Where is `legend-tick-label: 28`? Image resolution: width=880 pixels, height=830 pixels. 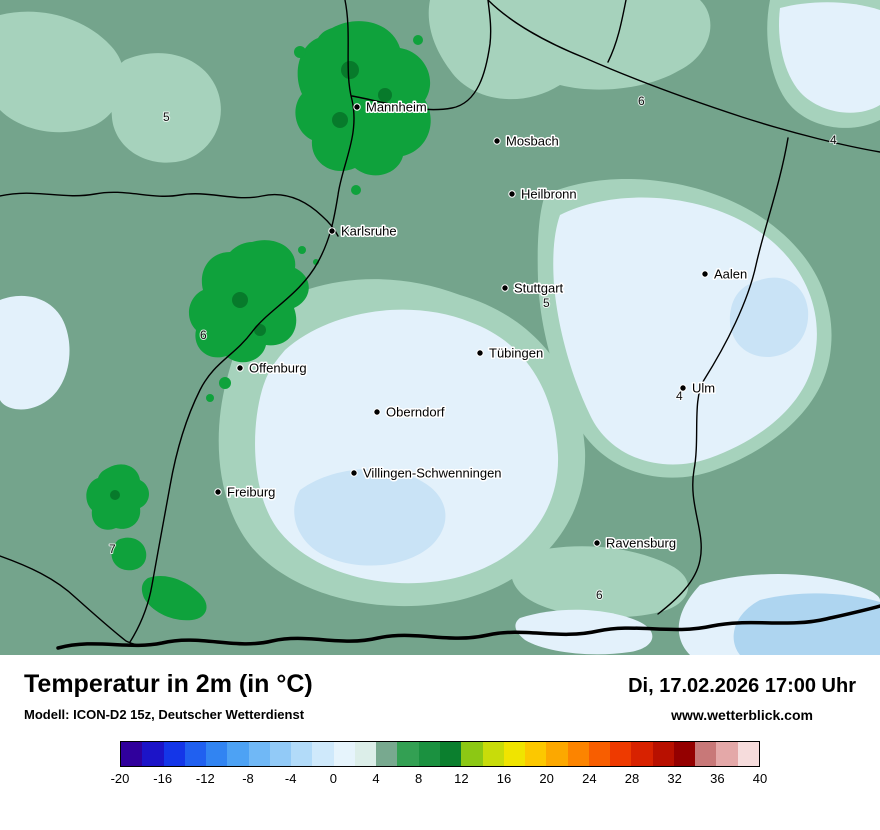 legend-tick-label: 28 is located at coordinates (632, 778).